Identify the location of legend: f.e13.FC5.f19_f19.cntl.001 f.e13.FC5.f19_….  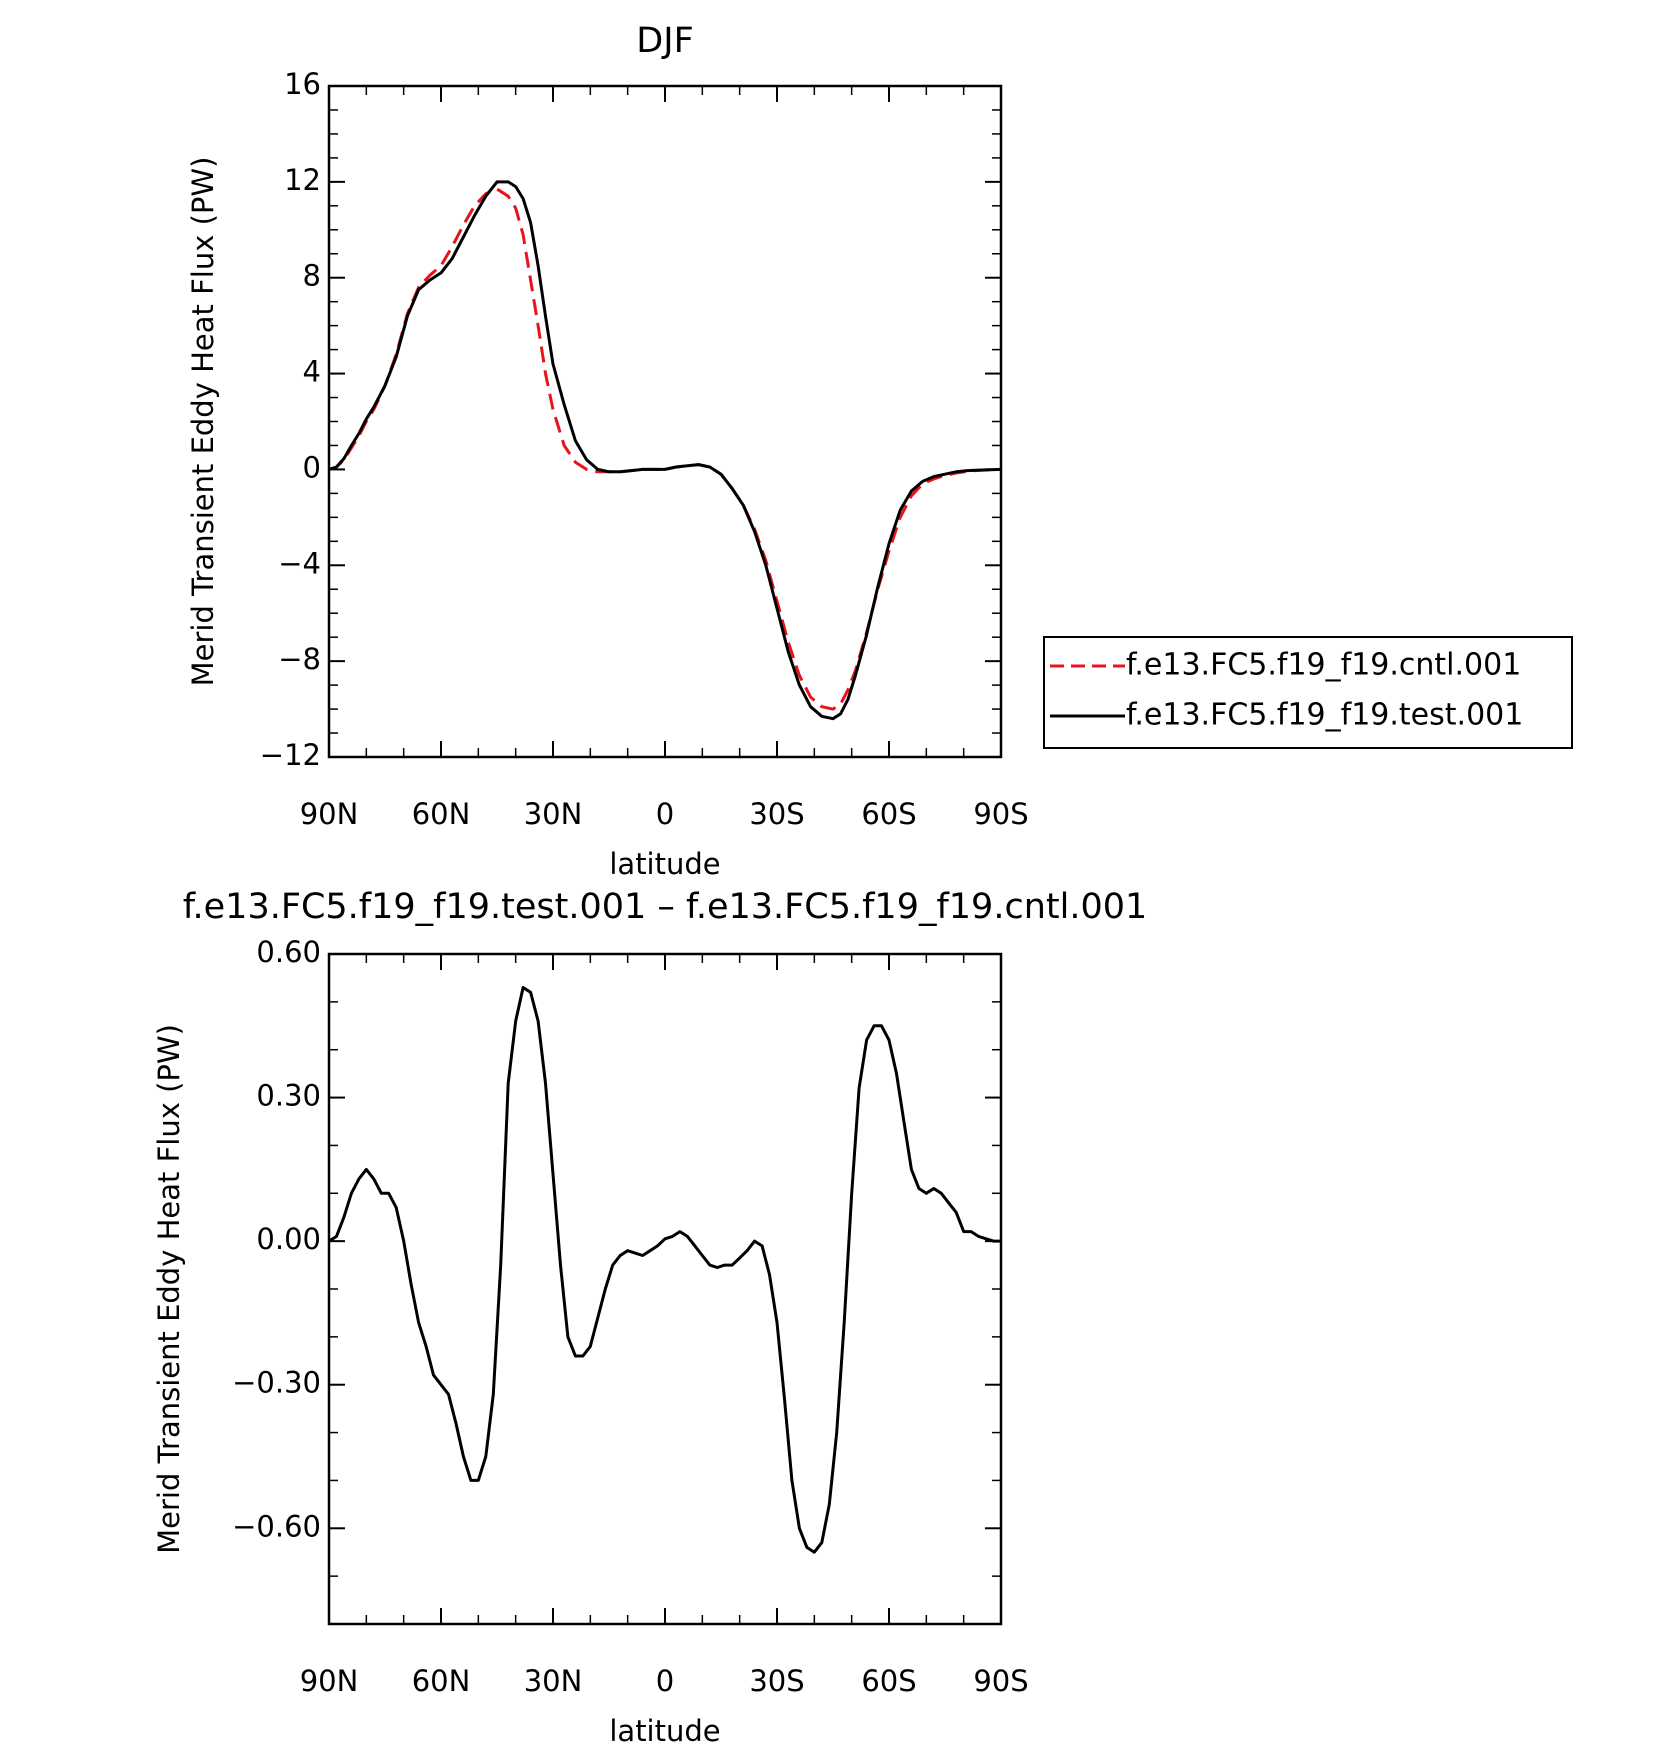
(1308, 692).